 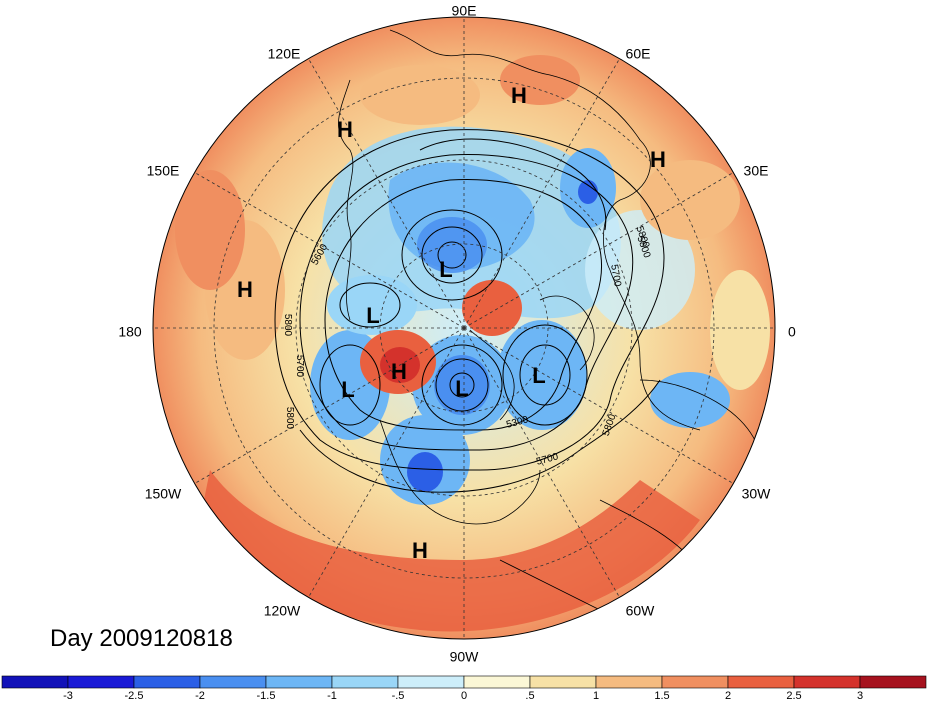 I want to click on longitude-label: 120W, so click(x=282, y=611).